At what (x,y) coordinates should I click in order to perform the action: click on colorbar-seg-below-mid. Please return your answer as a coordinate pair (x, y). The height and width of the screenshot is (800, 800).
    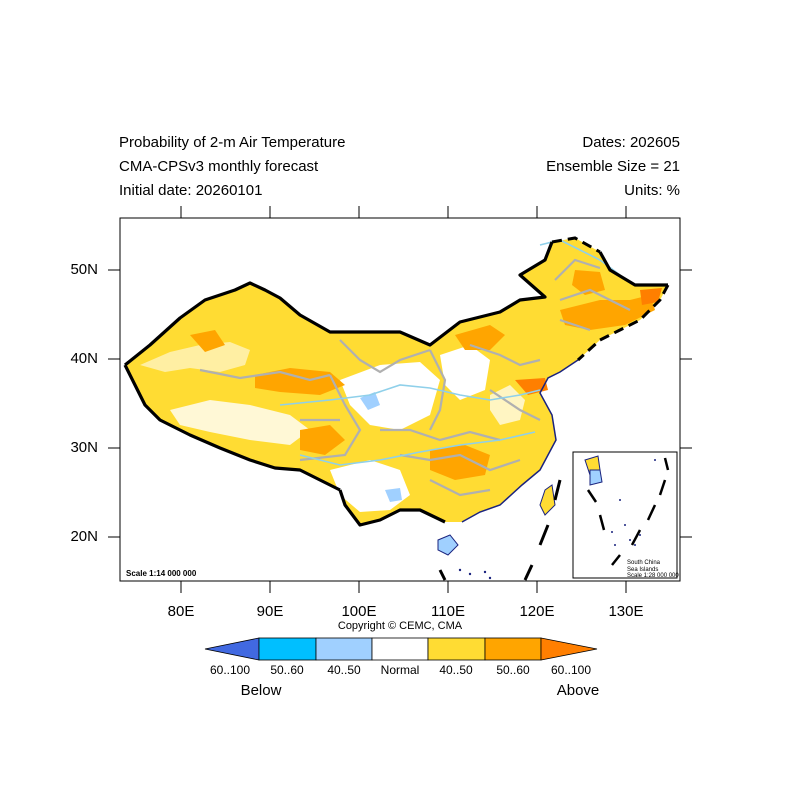
    Looking at the image, I should click on (287, 649).